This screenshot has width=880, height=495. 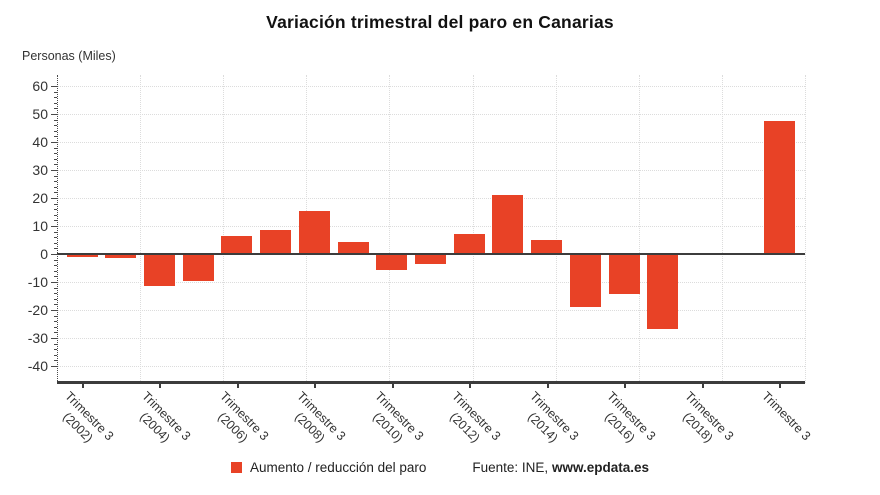 I want to click on x-tick-label-line1: Trimestre 3, so click(x=786, y=416).